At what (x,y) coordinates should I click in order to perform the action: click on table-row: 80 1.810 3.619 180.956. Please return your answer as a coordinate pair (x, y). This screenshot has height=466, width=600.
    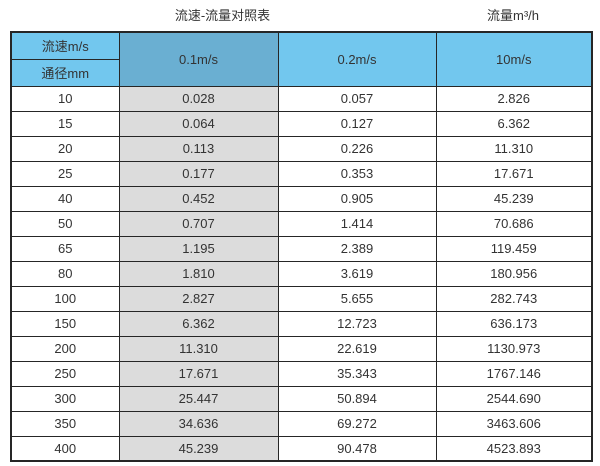
    Looking at the image, I should click on (301, 273).